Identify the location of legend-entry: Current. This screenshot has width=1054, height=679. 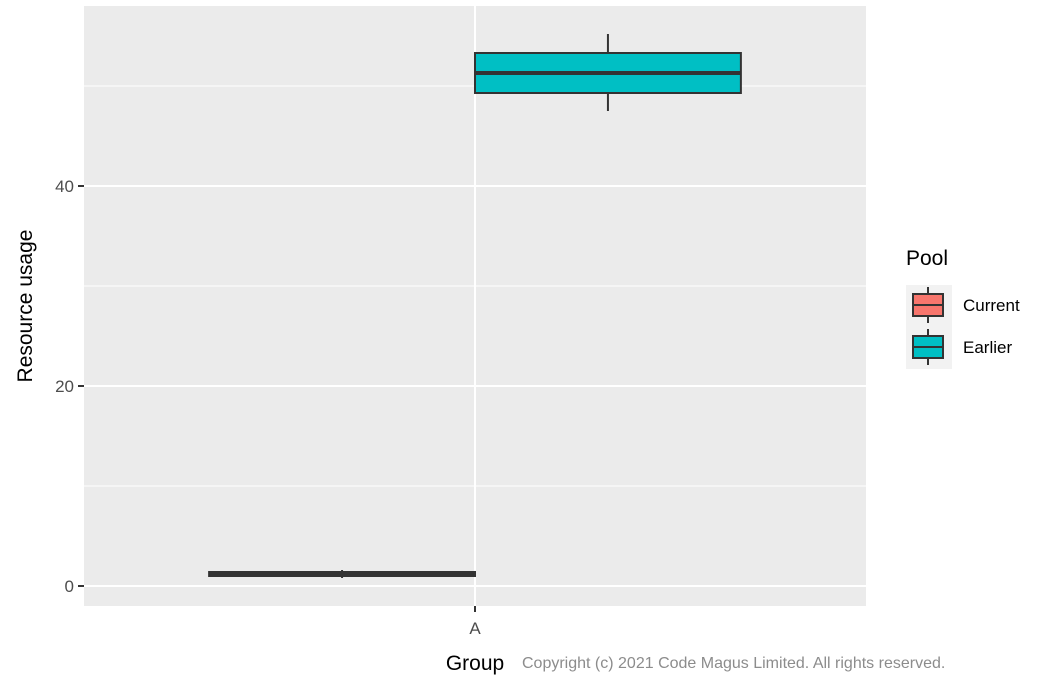
(966, 305).